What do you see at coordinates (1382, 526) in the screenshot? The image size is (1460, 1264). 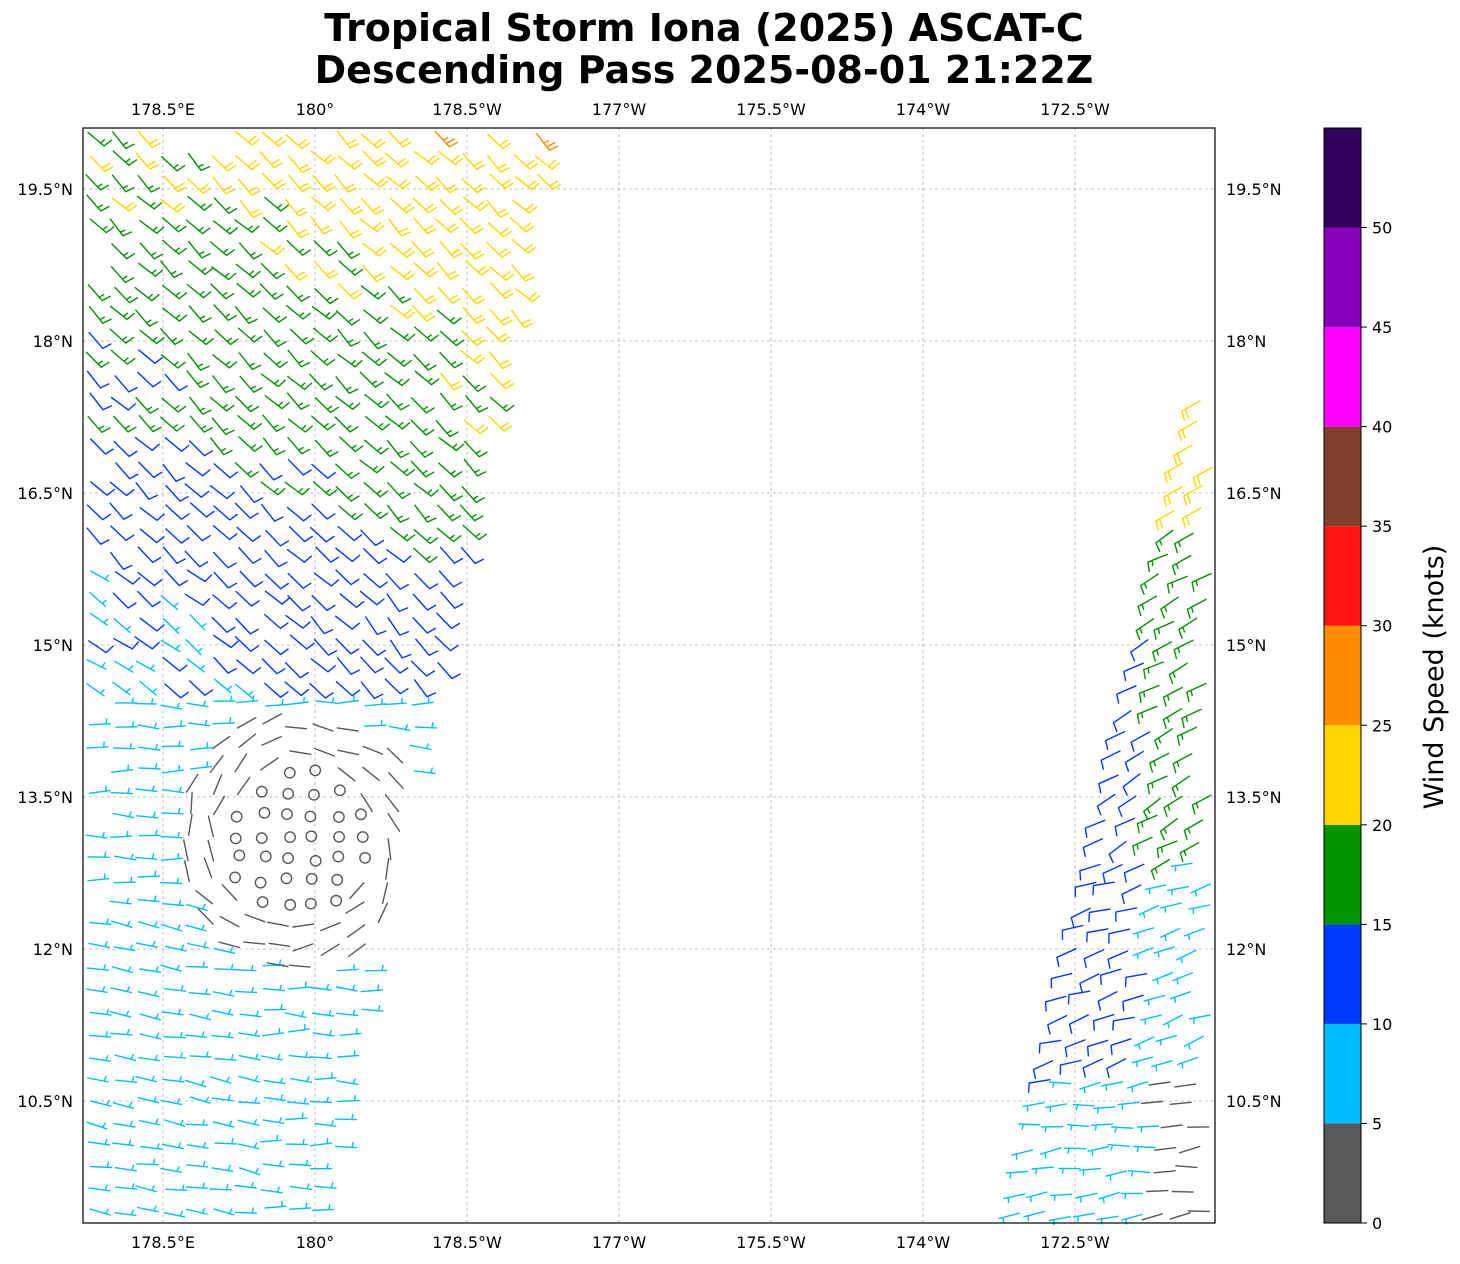 I see `colorbar-tick-label: 35` at bounding box center [1382, 526].